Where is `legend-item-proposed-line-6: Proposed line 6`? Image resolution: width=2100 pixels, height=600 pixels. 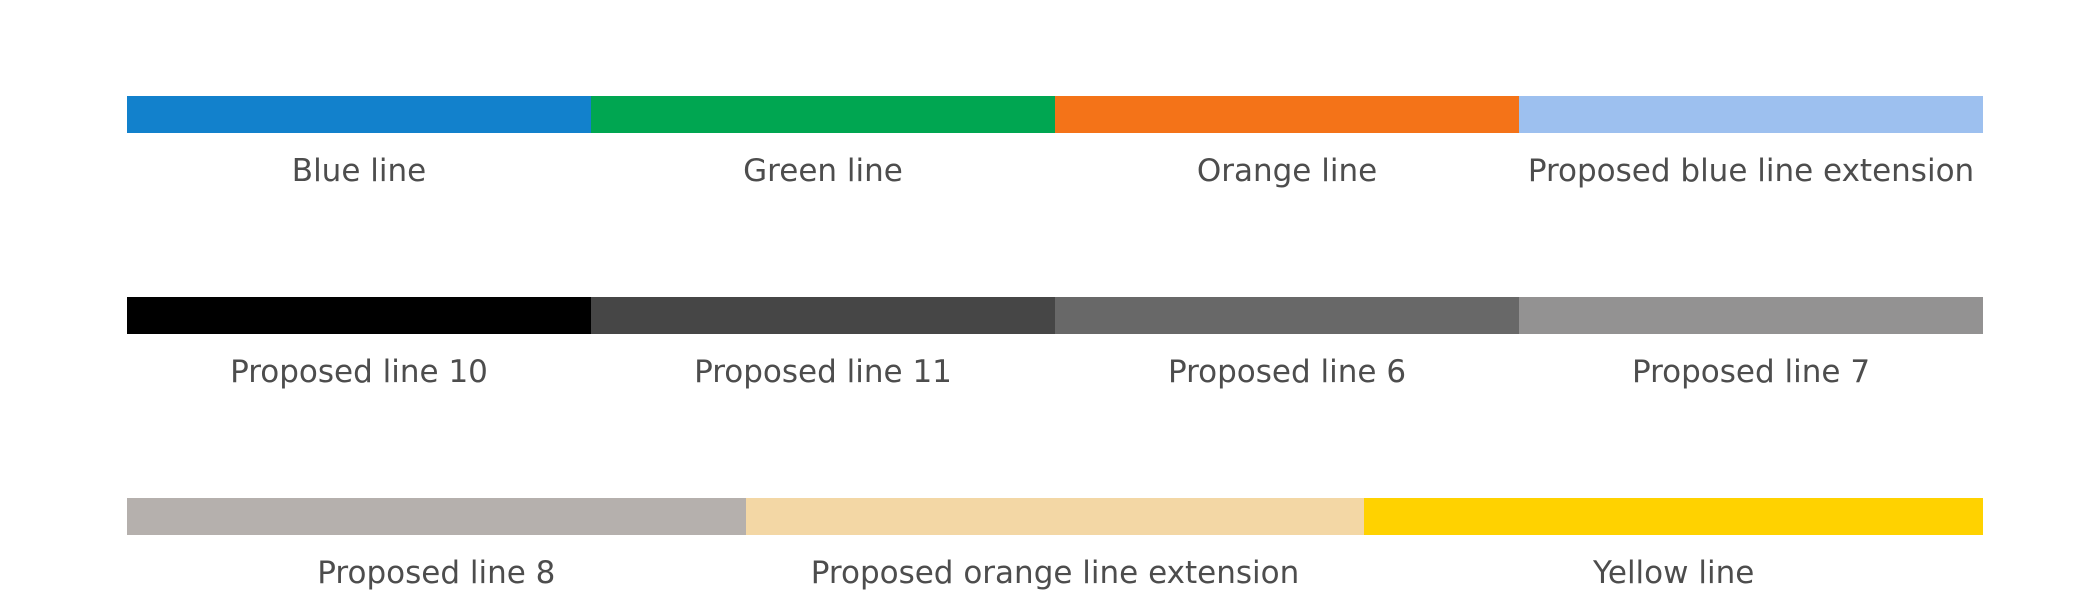 legend-item-proposed-line-6: Proposed line 6 is located at coordinates (1287, 342).